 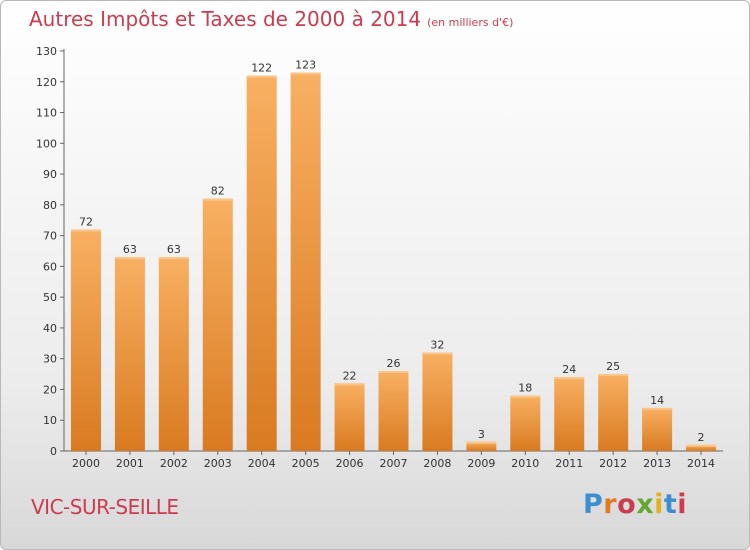 What do you see at coordinates (657, 463) in the screenshot?
I see `x-tick-label: 2013` at bounding box center [657, 463].